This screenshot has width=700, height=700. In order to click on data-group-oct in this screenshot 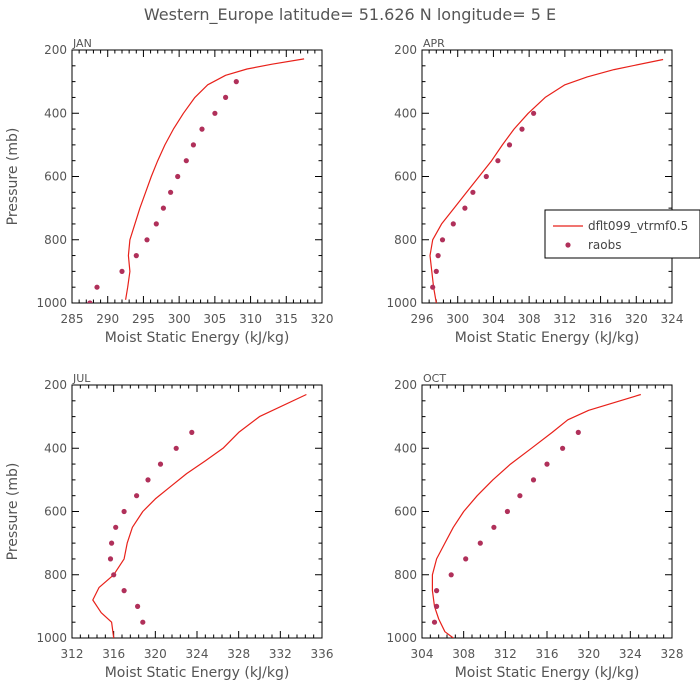, I will do `click(536, 515)`.